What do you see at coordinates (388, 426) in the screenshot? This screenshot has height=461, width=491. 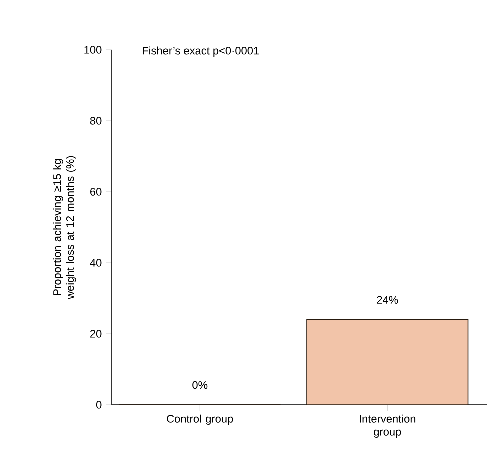 I see `x-tick-label: Intervention group` at bounding box center [388, 426].